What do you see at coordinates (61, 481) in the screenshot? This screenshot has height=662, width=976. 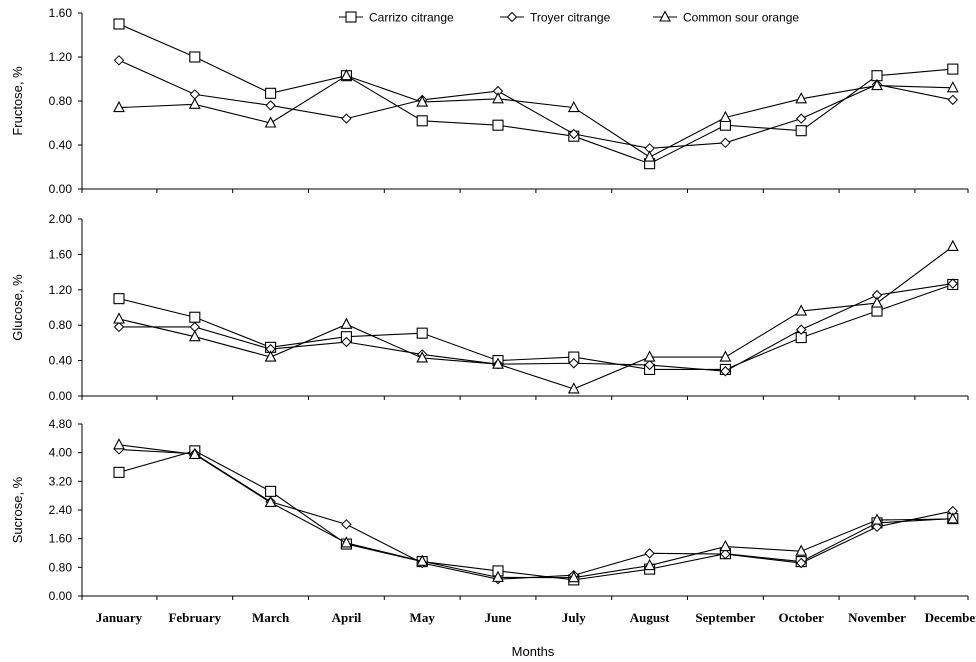 I see `y-tick-label: 3.20` at bounding box center [61, 481].